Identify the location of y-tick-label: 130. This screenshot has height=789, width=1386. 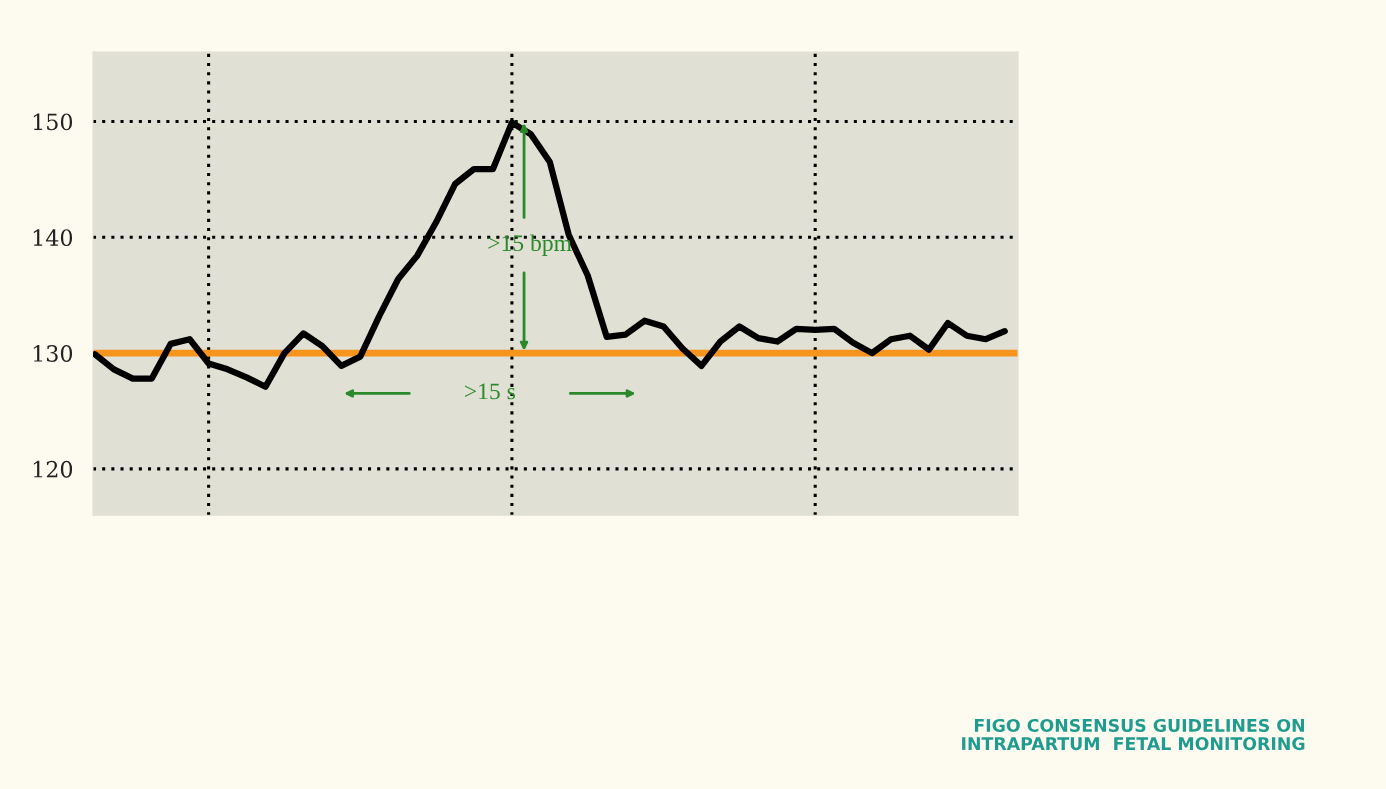
(53, 353).